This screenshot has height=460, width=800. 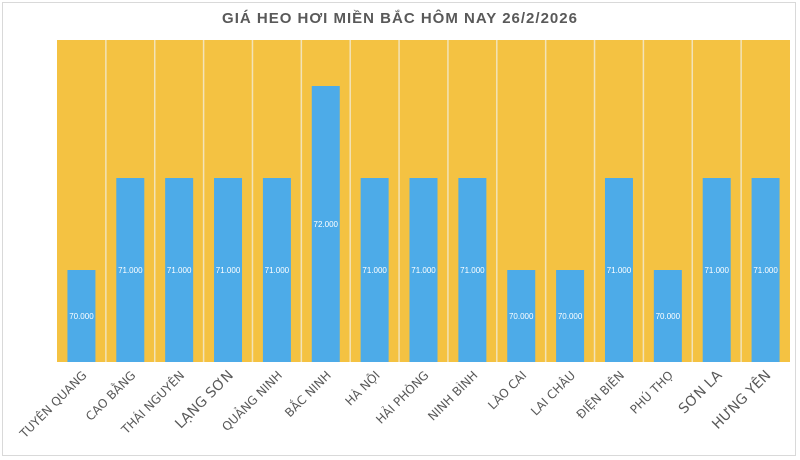 I want to click on category-label: PHÚ THỌ, so click(x=651, y=392).